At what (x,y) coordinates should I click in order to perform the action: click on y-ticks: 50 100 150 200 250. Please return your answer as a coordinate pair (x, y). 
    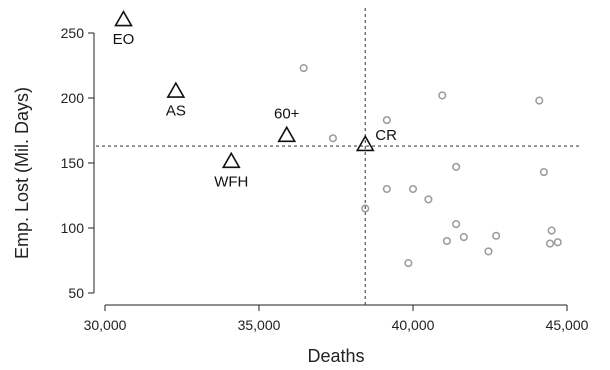
    Looking at the image, I should click on (77, 163).